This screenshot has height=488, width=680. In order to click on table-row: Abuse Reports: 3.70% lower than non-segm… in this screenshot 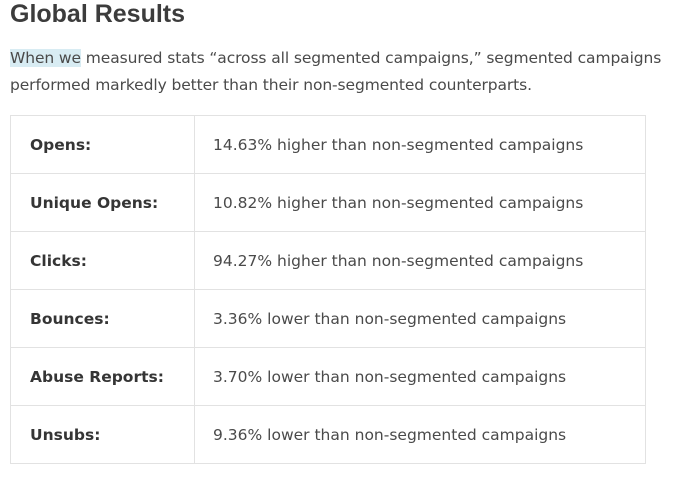, I will do `click(328, 376)`.